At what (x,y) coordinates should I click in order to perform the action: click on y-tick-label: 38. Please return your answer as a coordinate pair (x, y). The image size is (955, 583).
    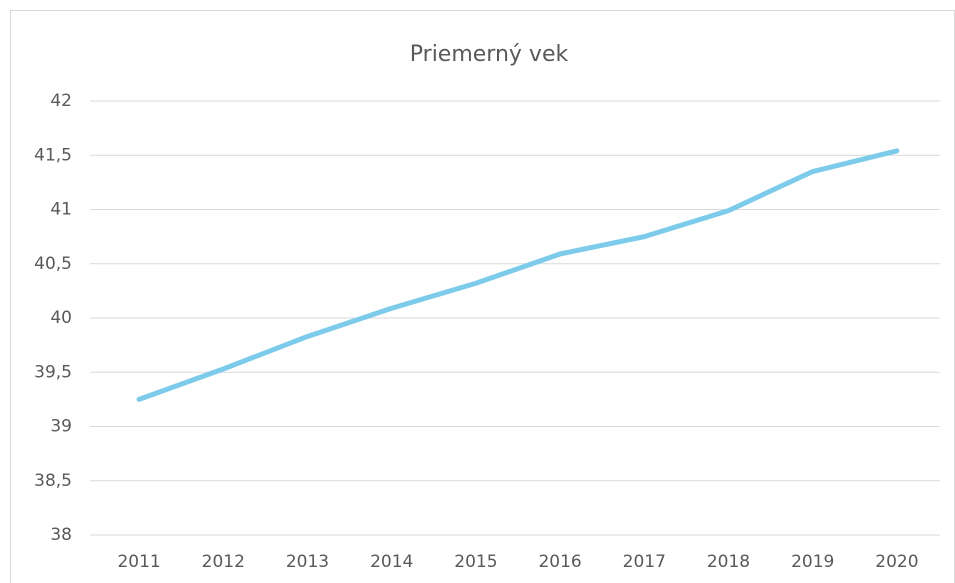
    Looking at the image, I should click on (61, 535).